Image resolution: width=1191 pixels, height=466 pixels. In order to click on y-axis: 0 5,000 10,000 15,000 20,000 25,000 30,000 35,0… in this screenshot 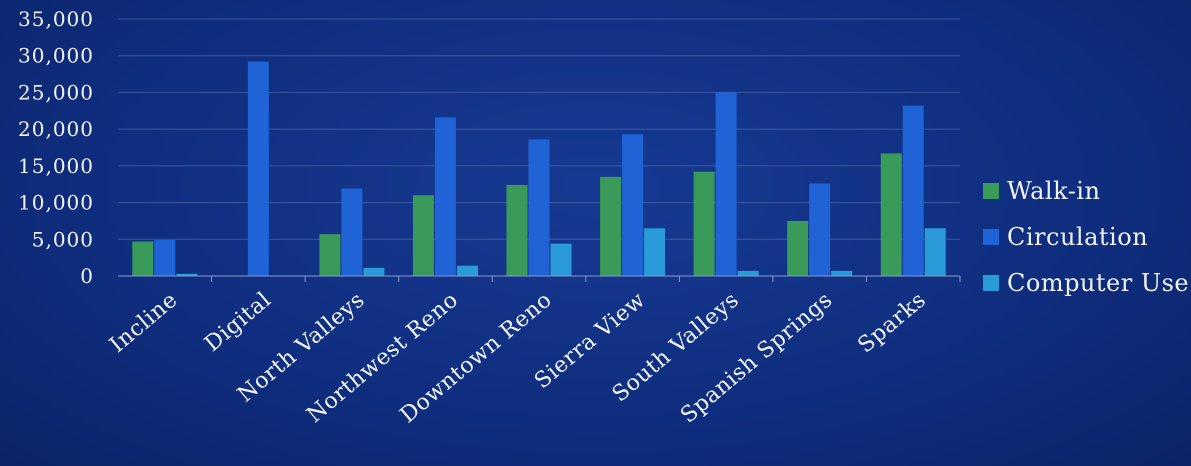, I will do `click(56, 147)`.